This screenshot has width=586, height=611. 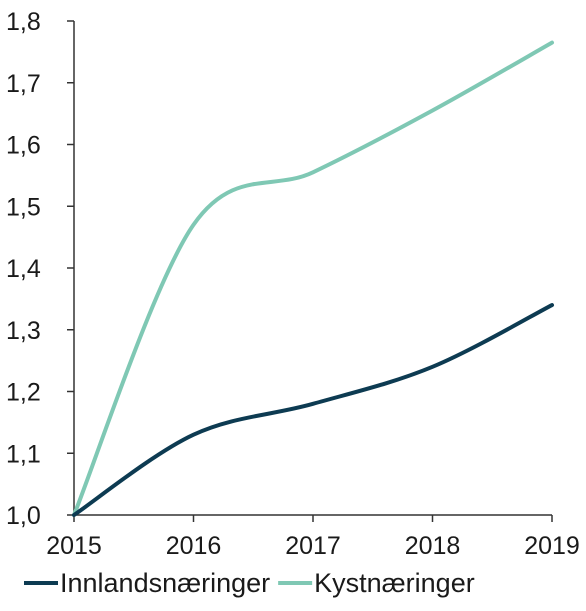 I want to click on y-tick-label: 1,7, so click(x=23, y=84).